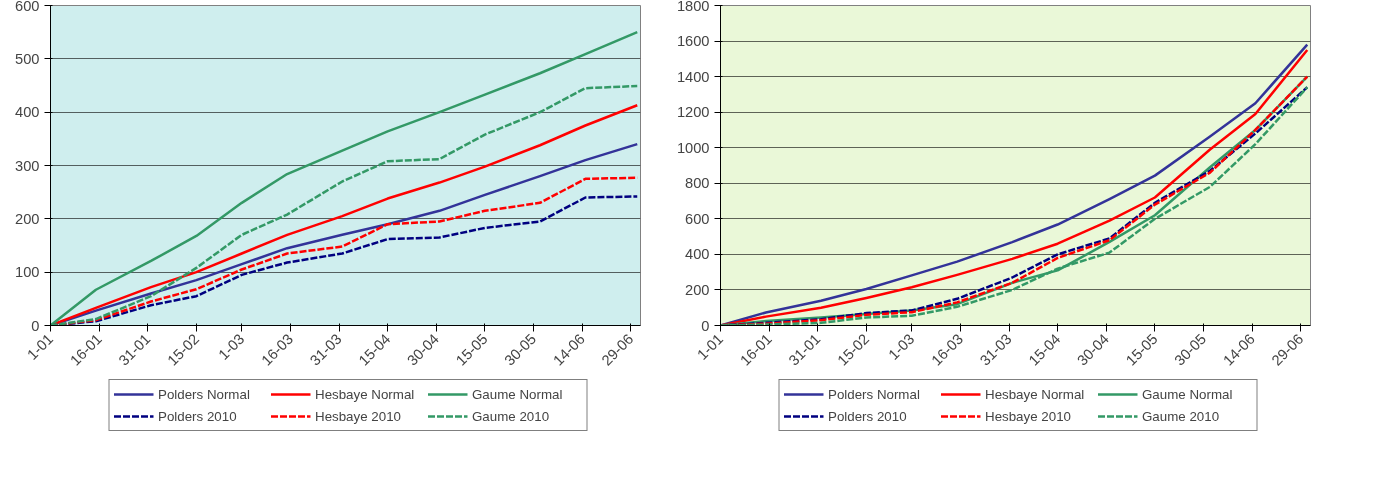 The width and height of the screenshot is (1375, 497). I want to click on y-tick-label: 300, so click(27, 165).